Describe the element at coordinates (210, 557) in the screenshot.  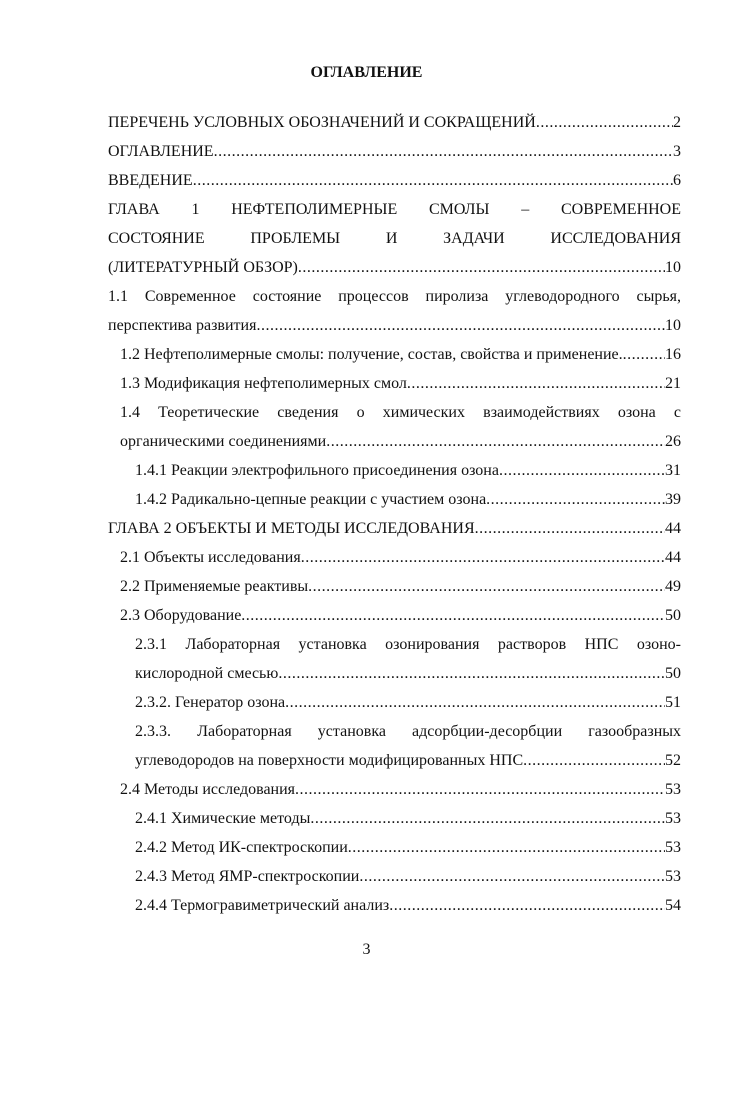
I see `entry-text: 2.1 Объекты исследования` at that location.